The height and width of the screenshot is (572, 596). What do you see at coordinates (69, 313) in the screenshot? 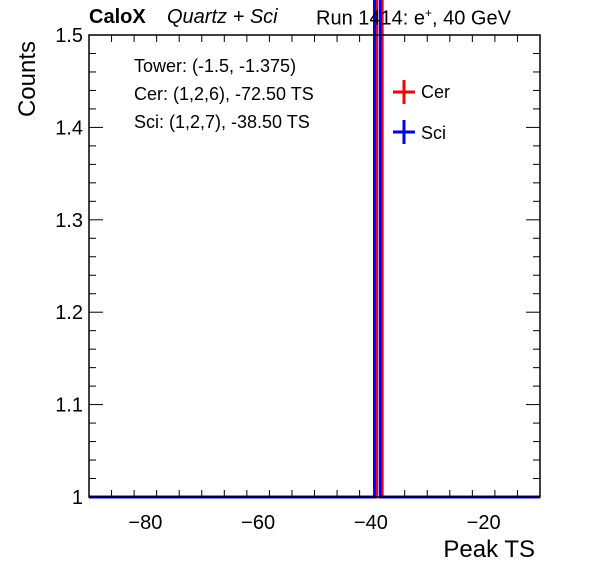
I see `y-tick-label: 1.2` at bounding box center [69, 313].